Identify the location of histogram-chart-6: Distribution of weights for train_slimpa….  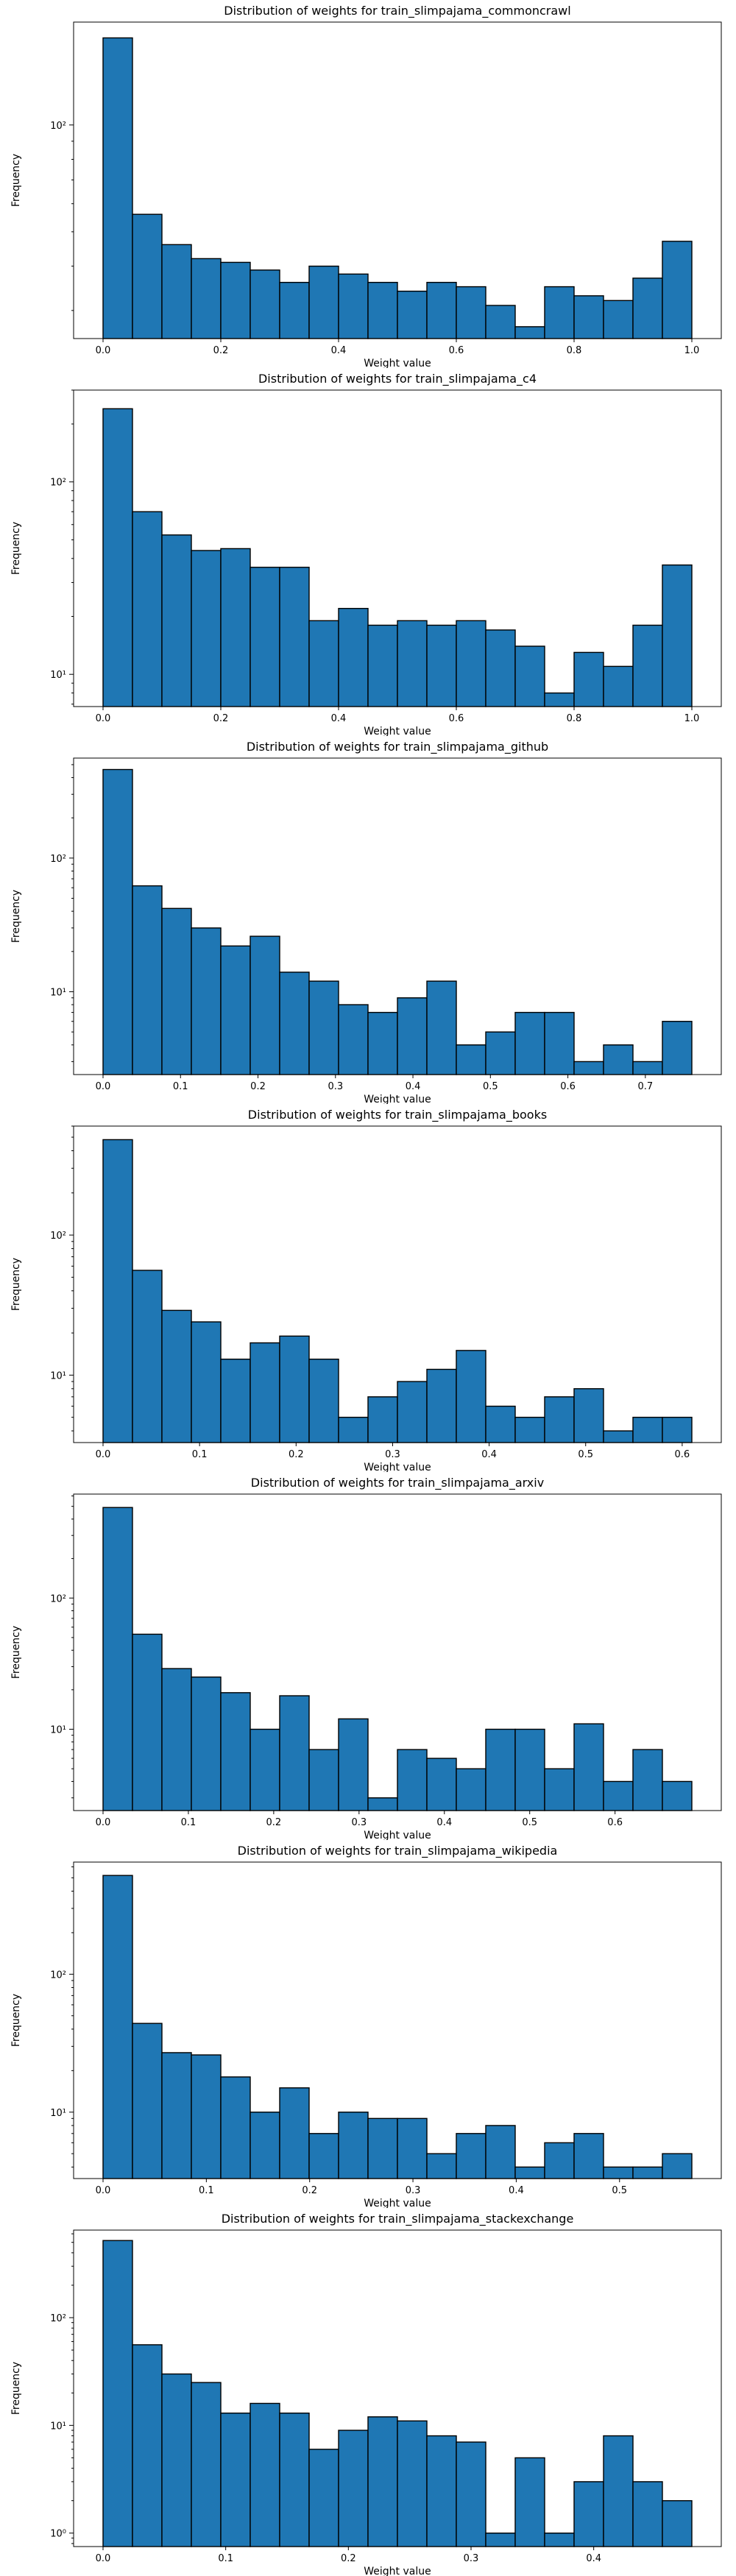
(366, 2394).